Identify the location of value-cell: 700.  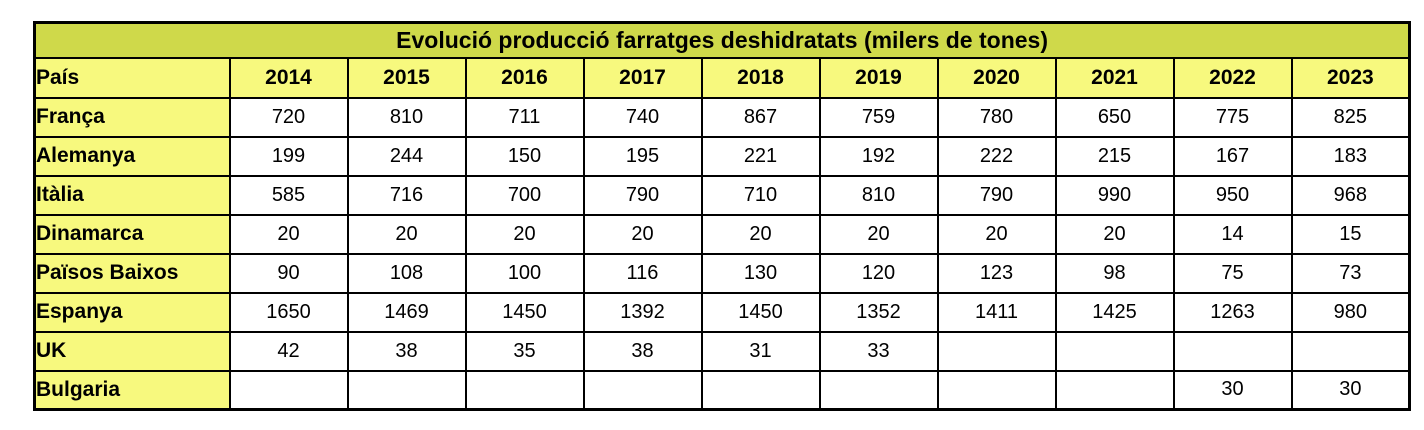
(524, 195).